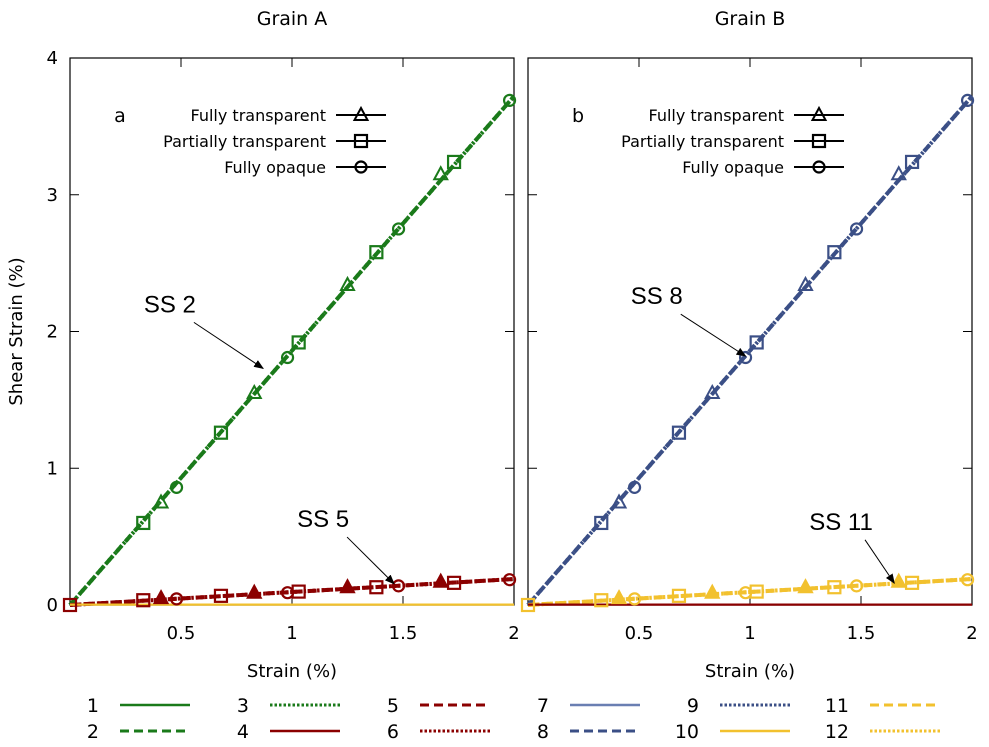 This screenshot has height=747, width=989. Describe the element at coordinates (687, 732) in the screenshot. I see `bottom-legend-label: 10` at that location.